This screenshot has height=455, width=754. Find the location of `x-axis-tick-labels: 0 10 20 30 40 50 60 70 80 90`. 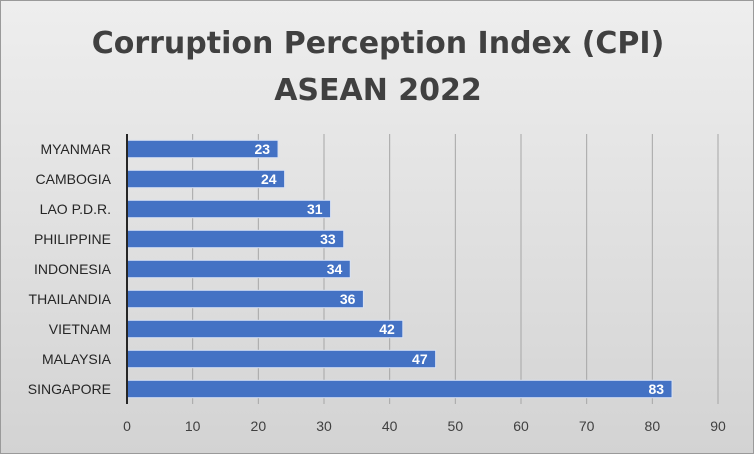

x-axis-tick-labels: 0 10 20 30 40 50 60 70 80 90 is located at coordinates (424, 426).